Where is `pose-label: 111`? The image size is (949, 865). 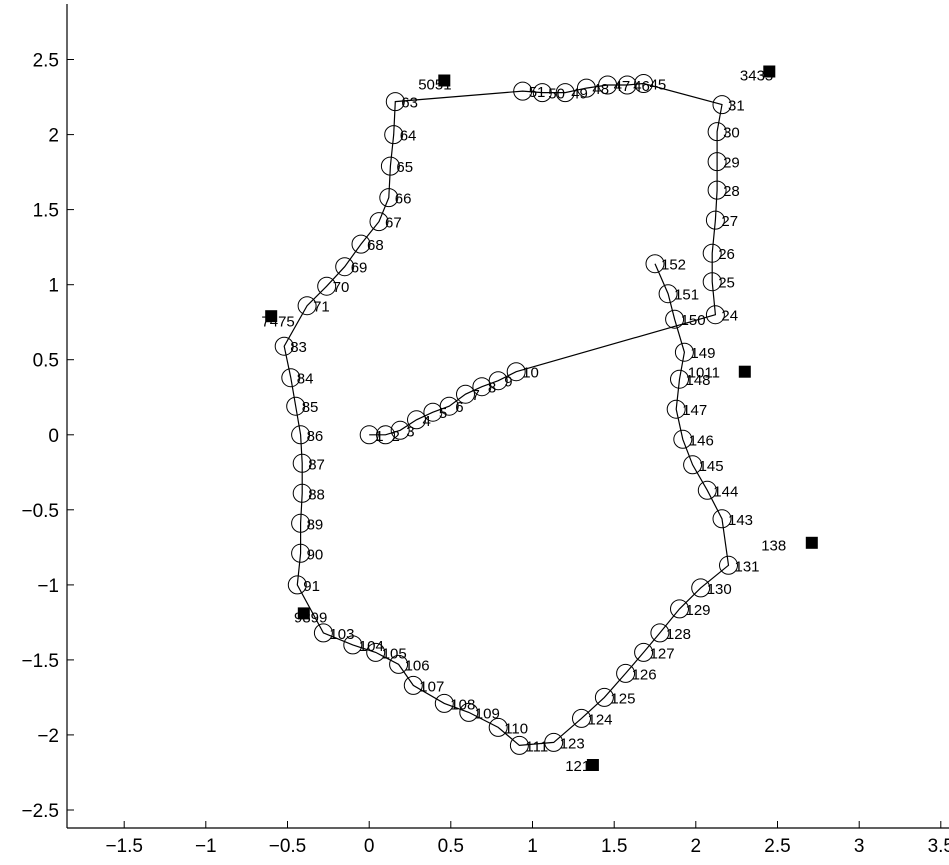
pose-label: 111 is located at coordinates (536, 746).